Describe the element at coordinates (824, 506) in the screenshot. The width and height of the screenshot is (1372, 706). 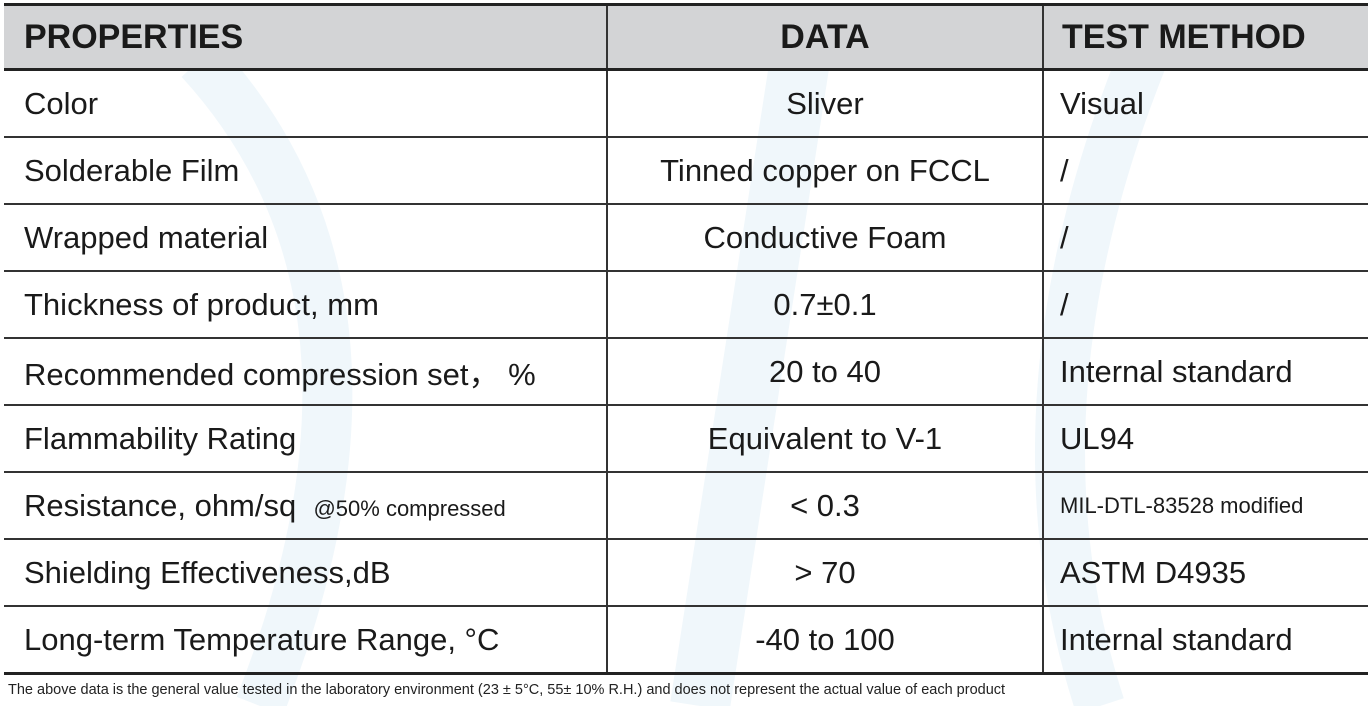
I see `data-cell: < 0.3` at that location.